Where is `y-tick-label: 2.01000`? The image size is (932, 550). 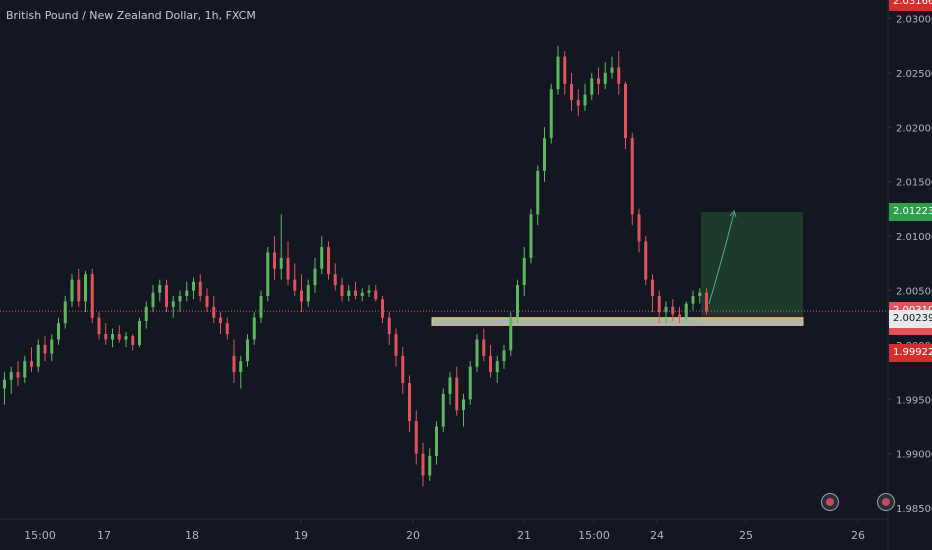
y-tick-label: 2.01000 is located at coordinates (914, 237).